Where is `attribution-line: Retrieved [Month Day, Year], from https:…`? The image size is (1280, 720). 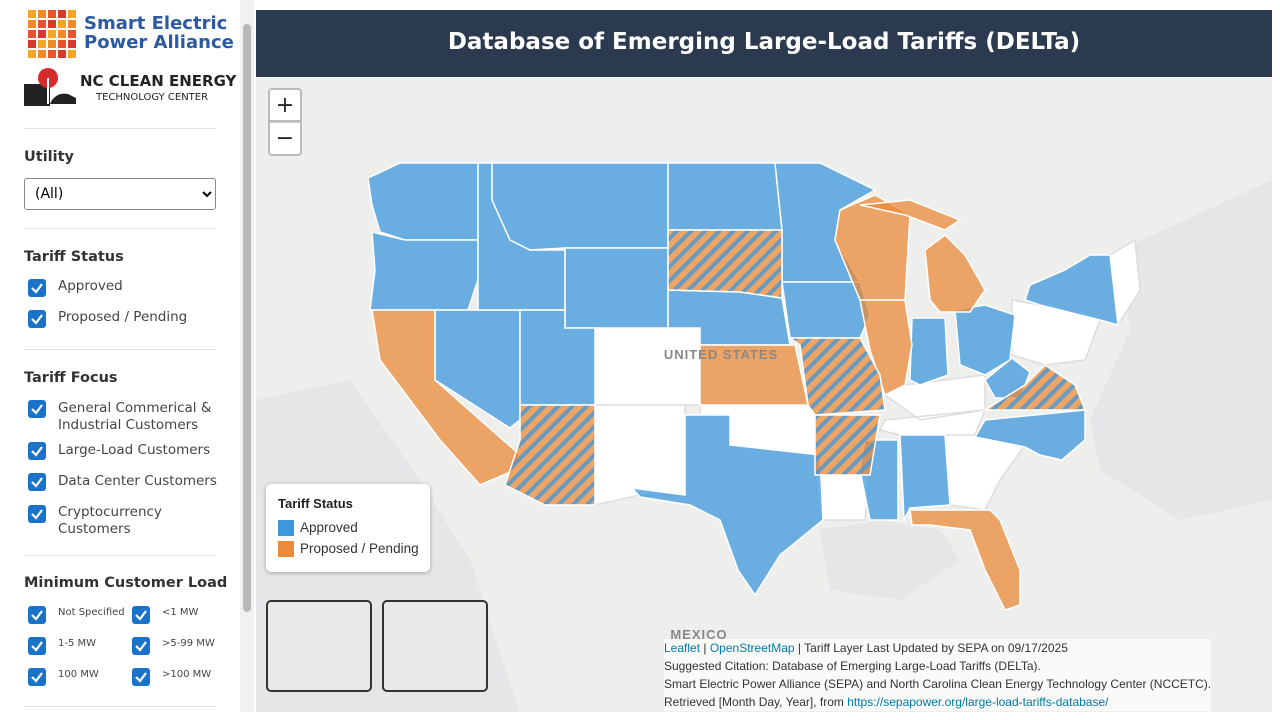
attribution-line: Retrieved [Month Day, Year], from https:… is located at coordinates (937, 702).